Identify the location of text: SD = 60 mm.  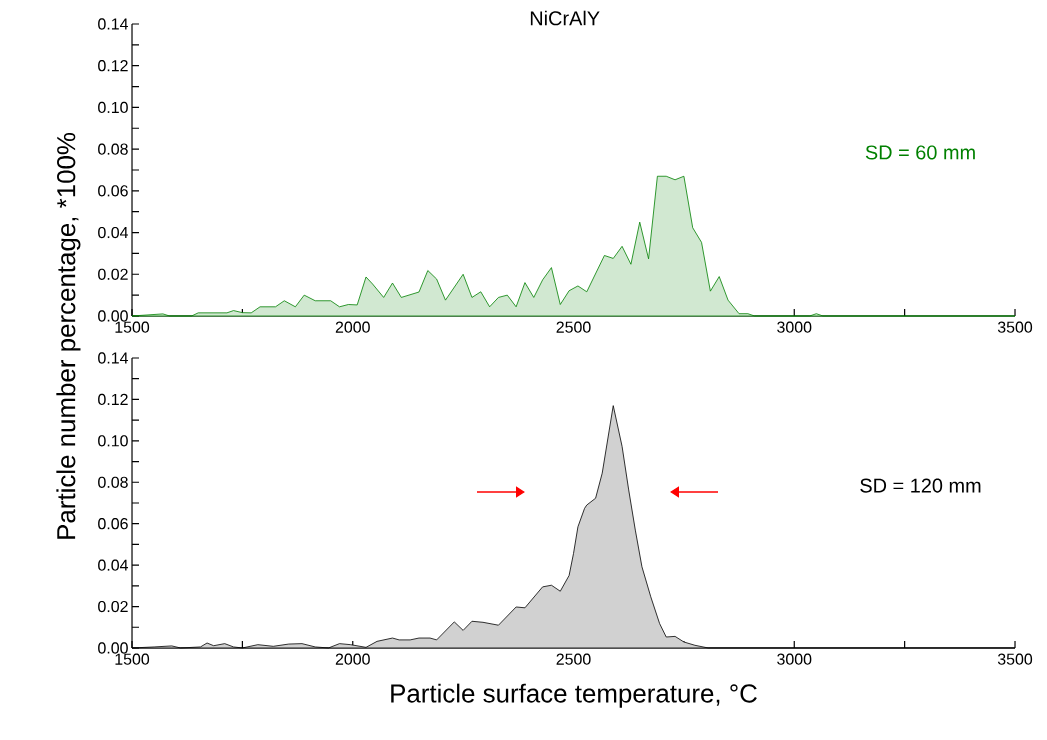
(920, 152).